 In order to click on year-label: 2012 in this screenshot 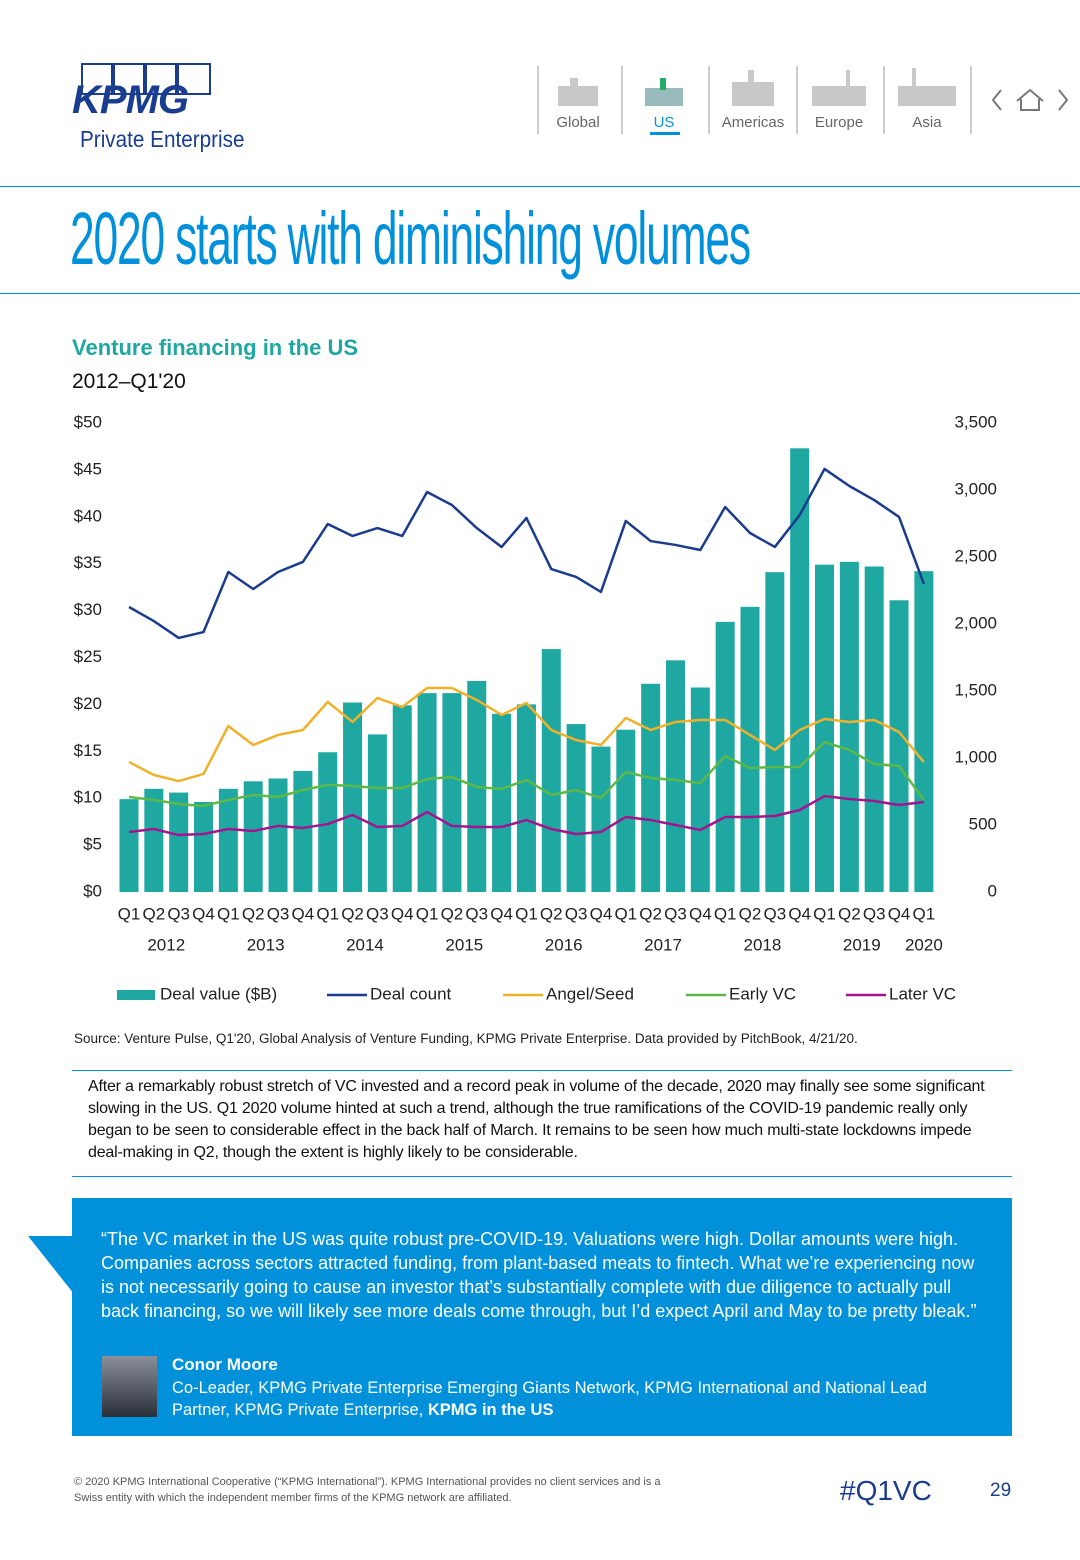, I will do `click(166, 944)`.